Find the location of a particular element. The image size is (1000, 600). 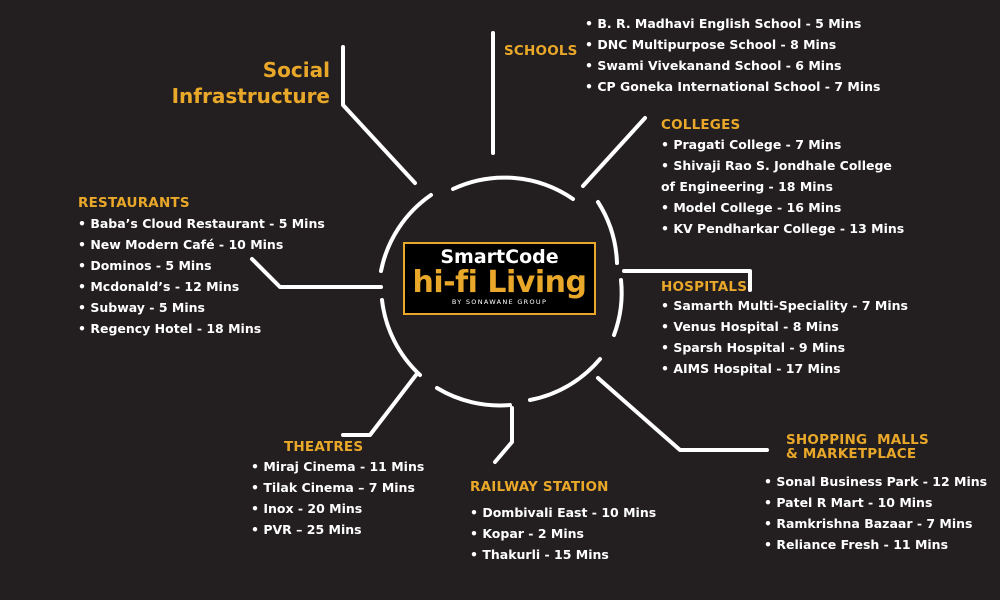

list-item: • Tilak Cinema – 7 Mins is located at coordinates (333, 487).